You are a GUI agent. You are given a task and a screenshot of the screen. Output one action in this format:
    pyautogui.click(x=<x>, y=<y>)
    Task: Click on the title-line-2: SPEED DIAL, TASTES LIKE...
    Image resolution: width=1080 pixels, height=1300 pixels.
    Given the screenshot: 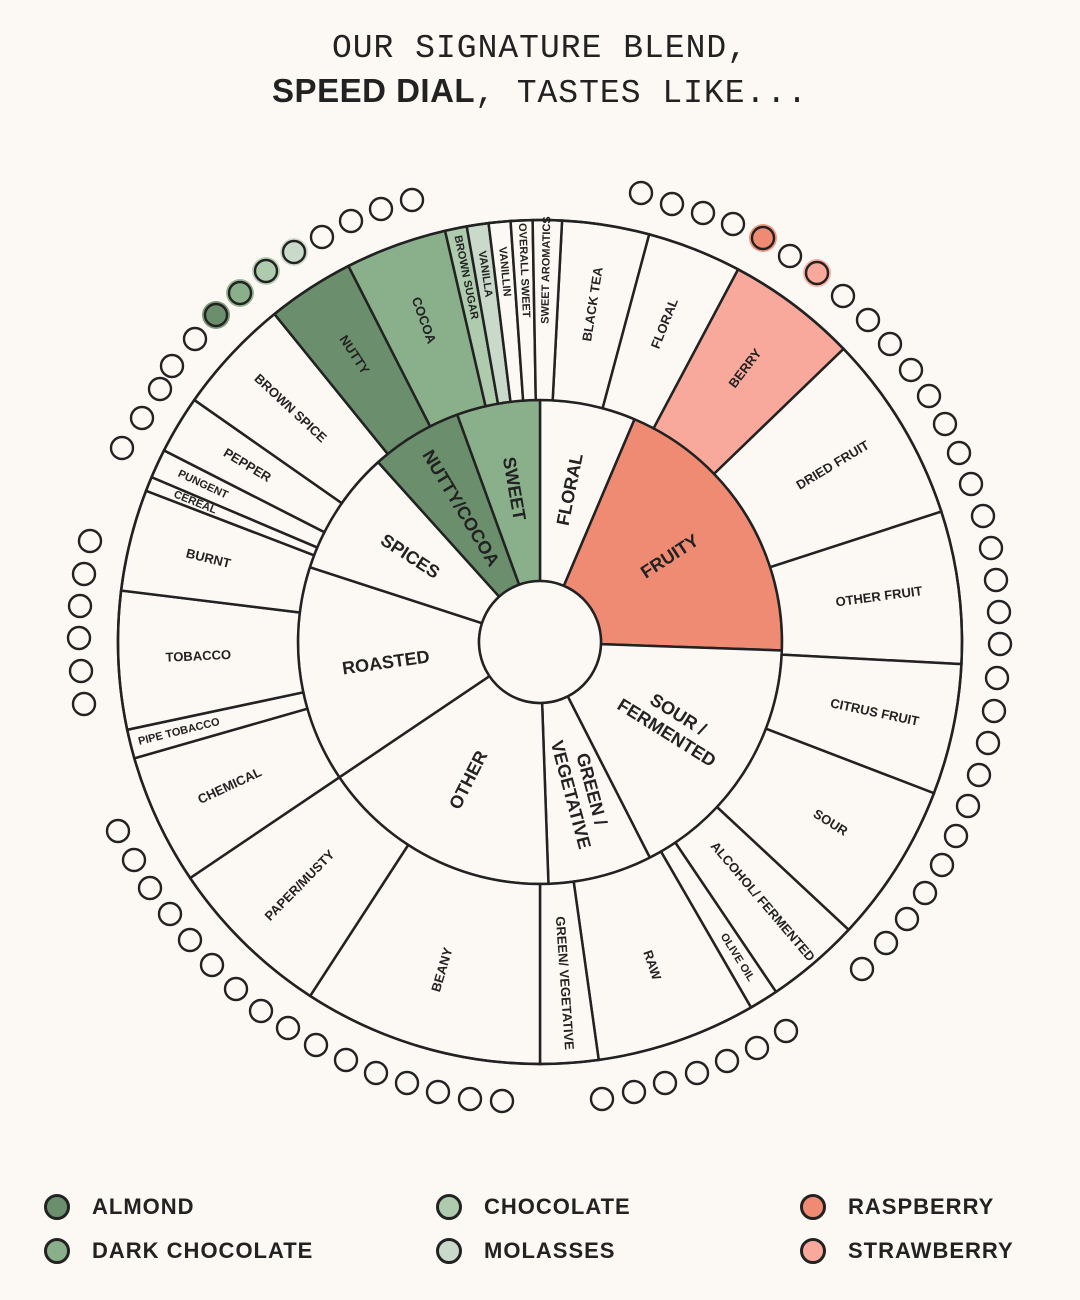 What is the action you would take?
    pyautogui.click(x=540, y=92)
    